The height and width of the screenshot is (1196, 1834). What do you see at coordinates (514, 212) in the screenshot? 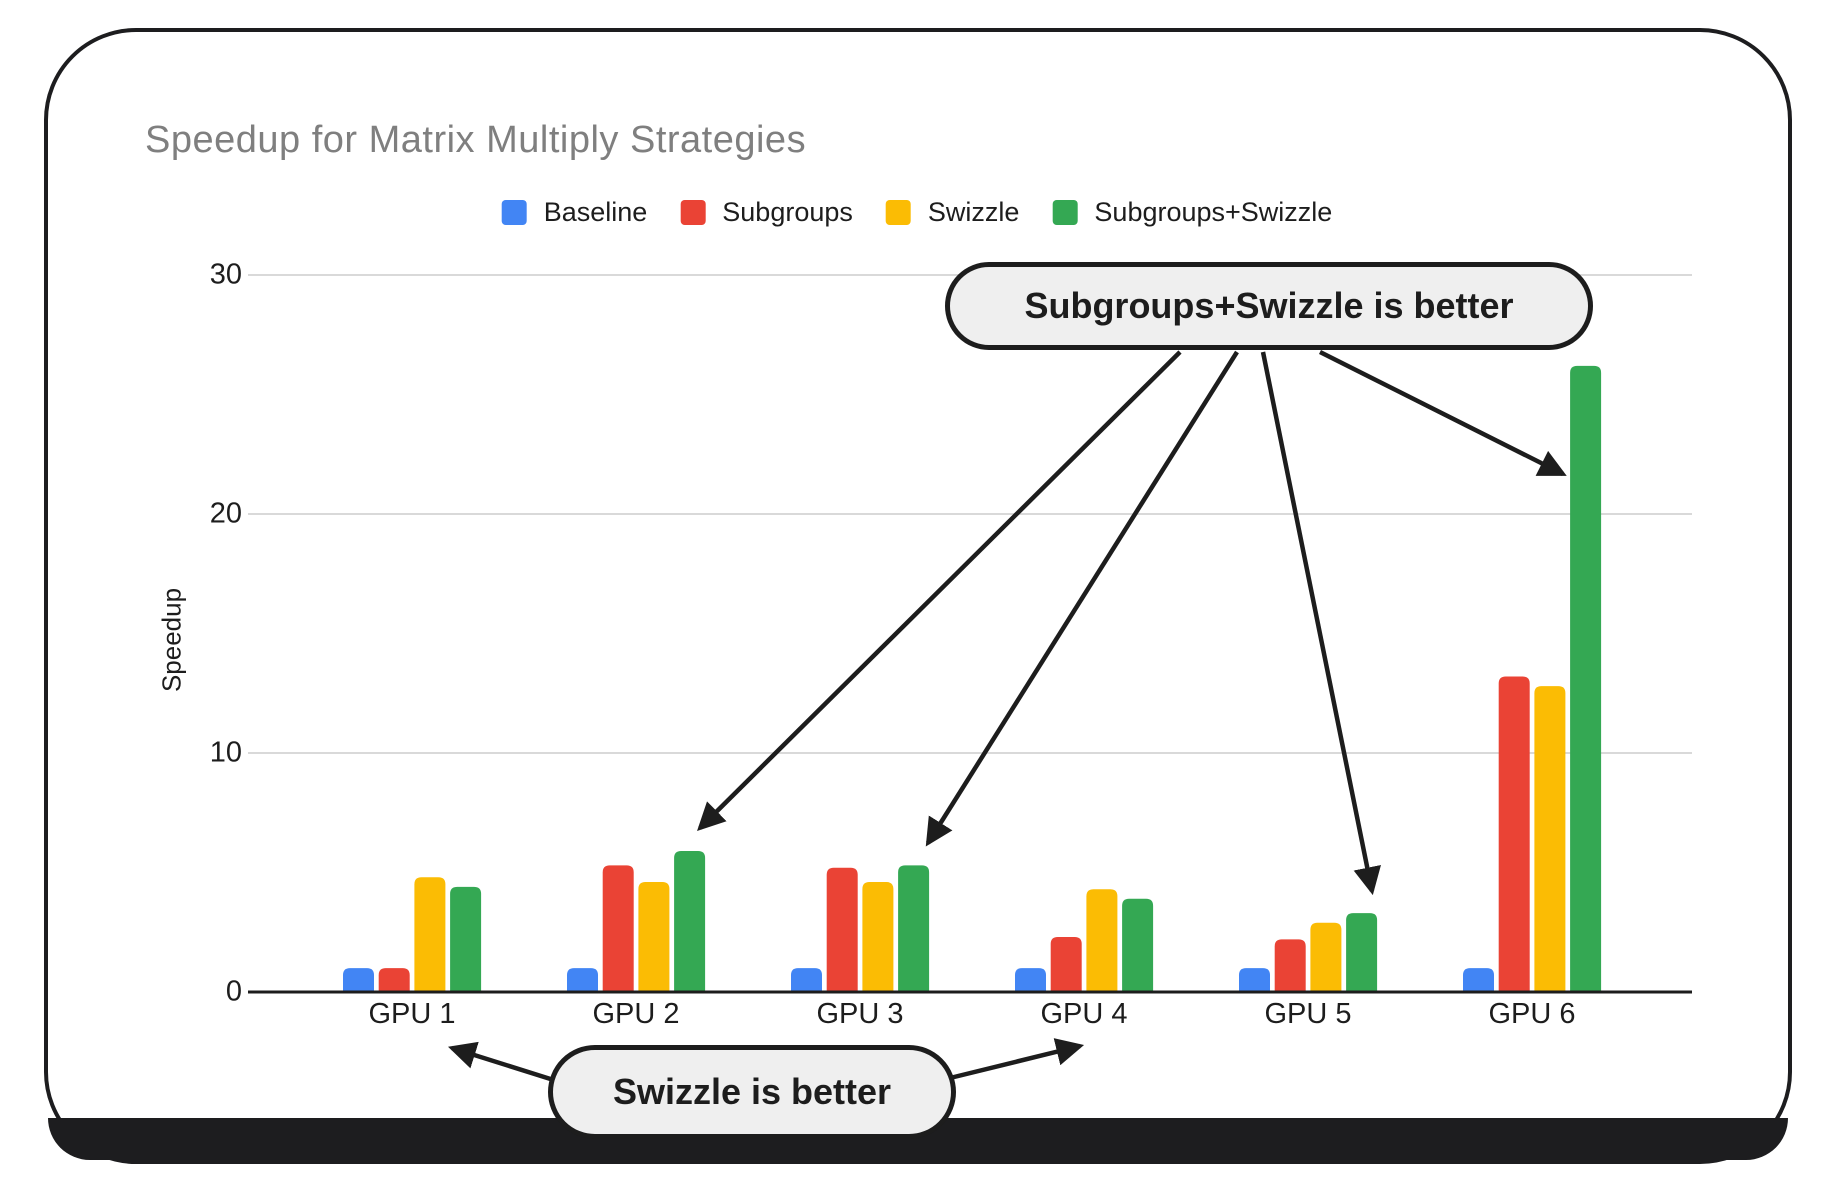
I see `legend-swatch-baseline` at bounding box center [514, 212].